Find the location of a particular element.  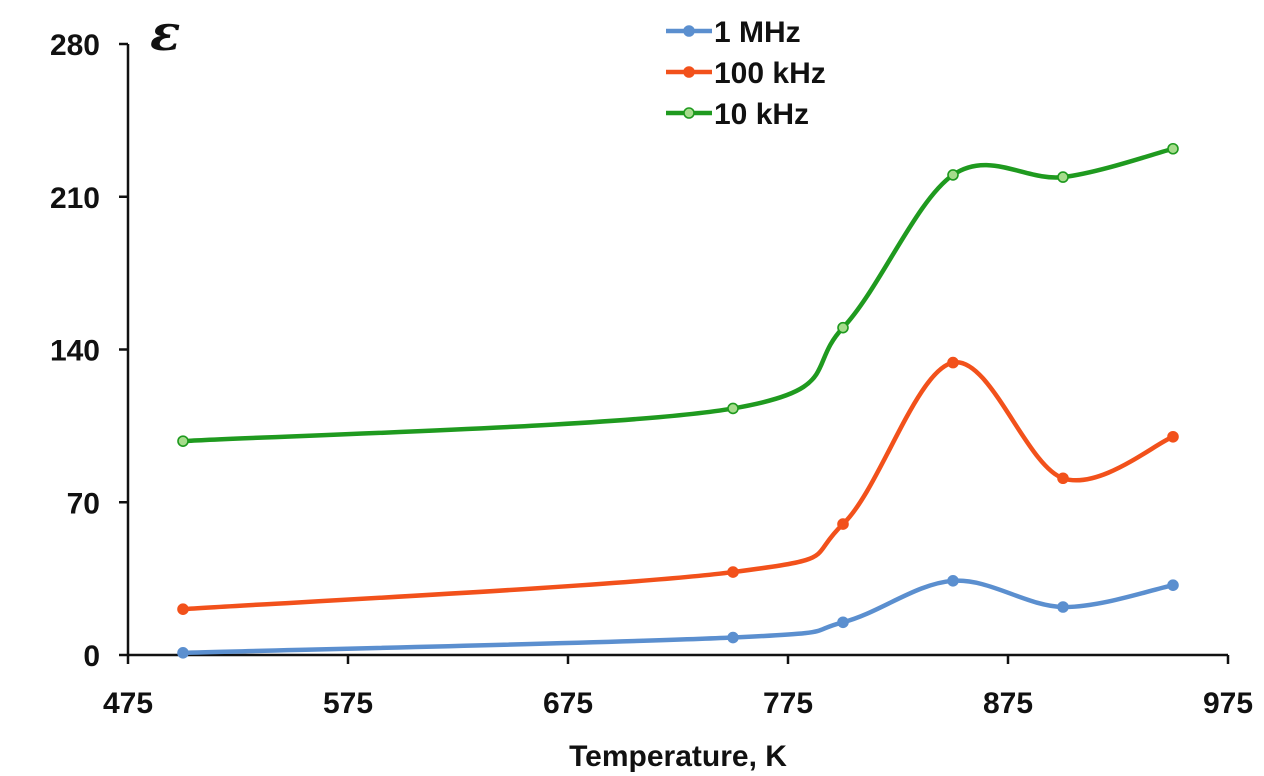

x-axis-label: Temperature, K is located at coordinates (678, 756).